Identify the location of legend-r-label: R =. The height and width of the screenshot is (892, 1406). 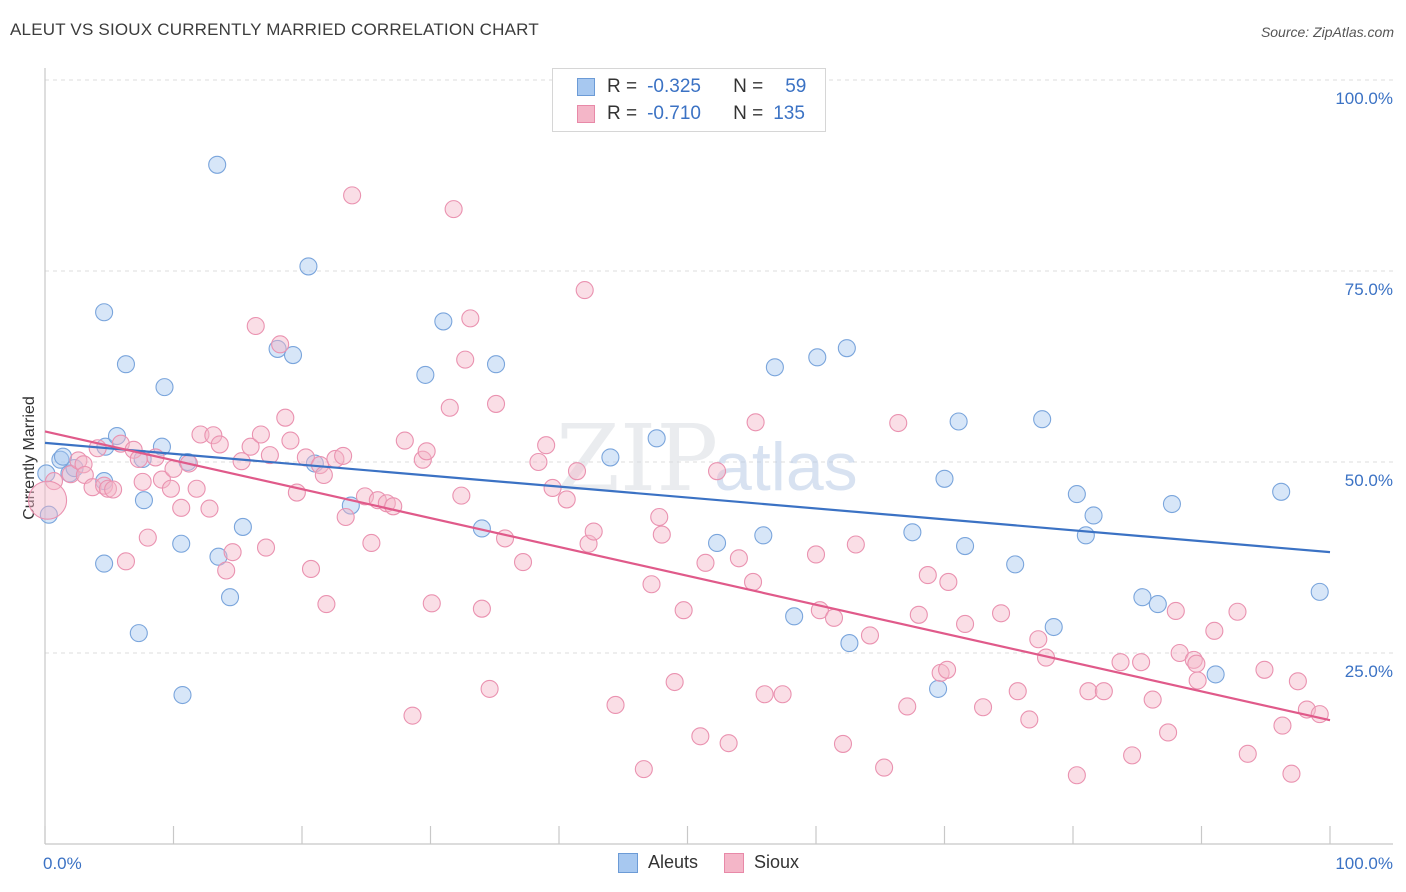
(622, 113).